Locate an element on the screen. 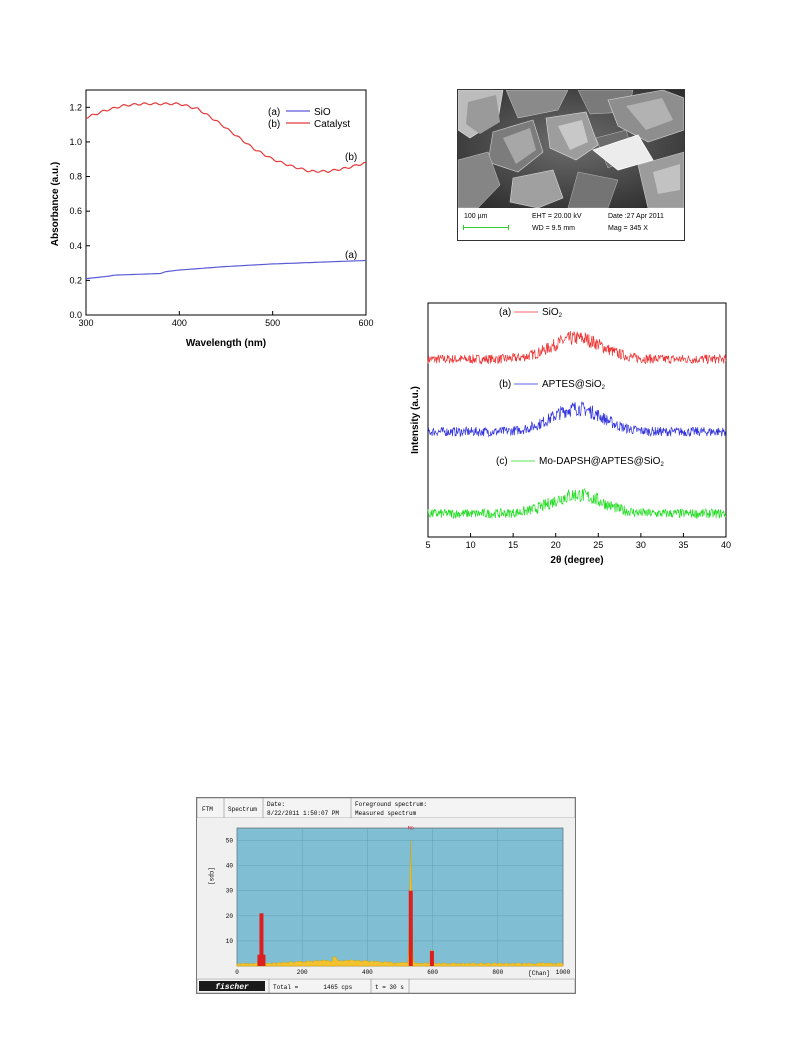 The image size is (793, 1057). uv-x-tick-label: 500 is located at coordinates (272, 323).